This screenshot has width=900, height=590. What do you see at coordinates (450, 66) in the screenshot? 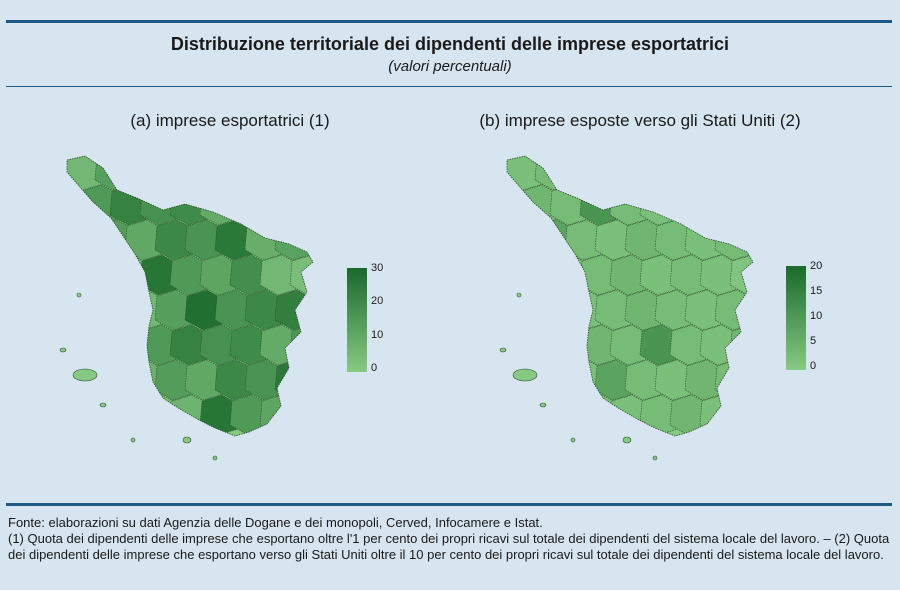
I see `figure-subtitle: (valori percentuali)` at bounding box center [450, 66].